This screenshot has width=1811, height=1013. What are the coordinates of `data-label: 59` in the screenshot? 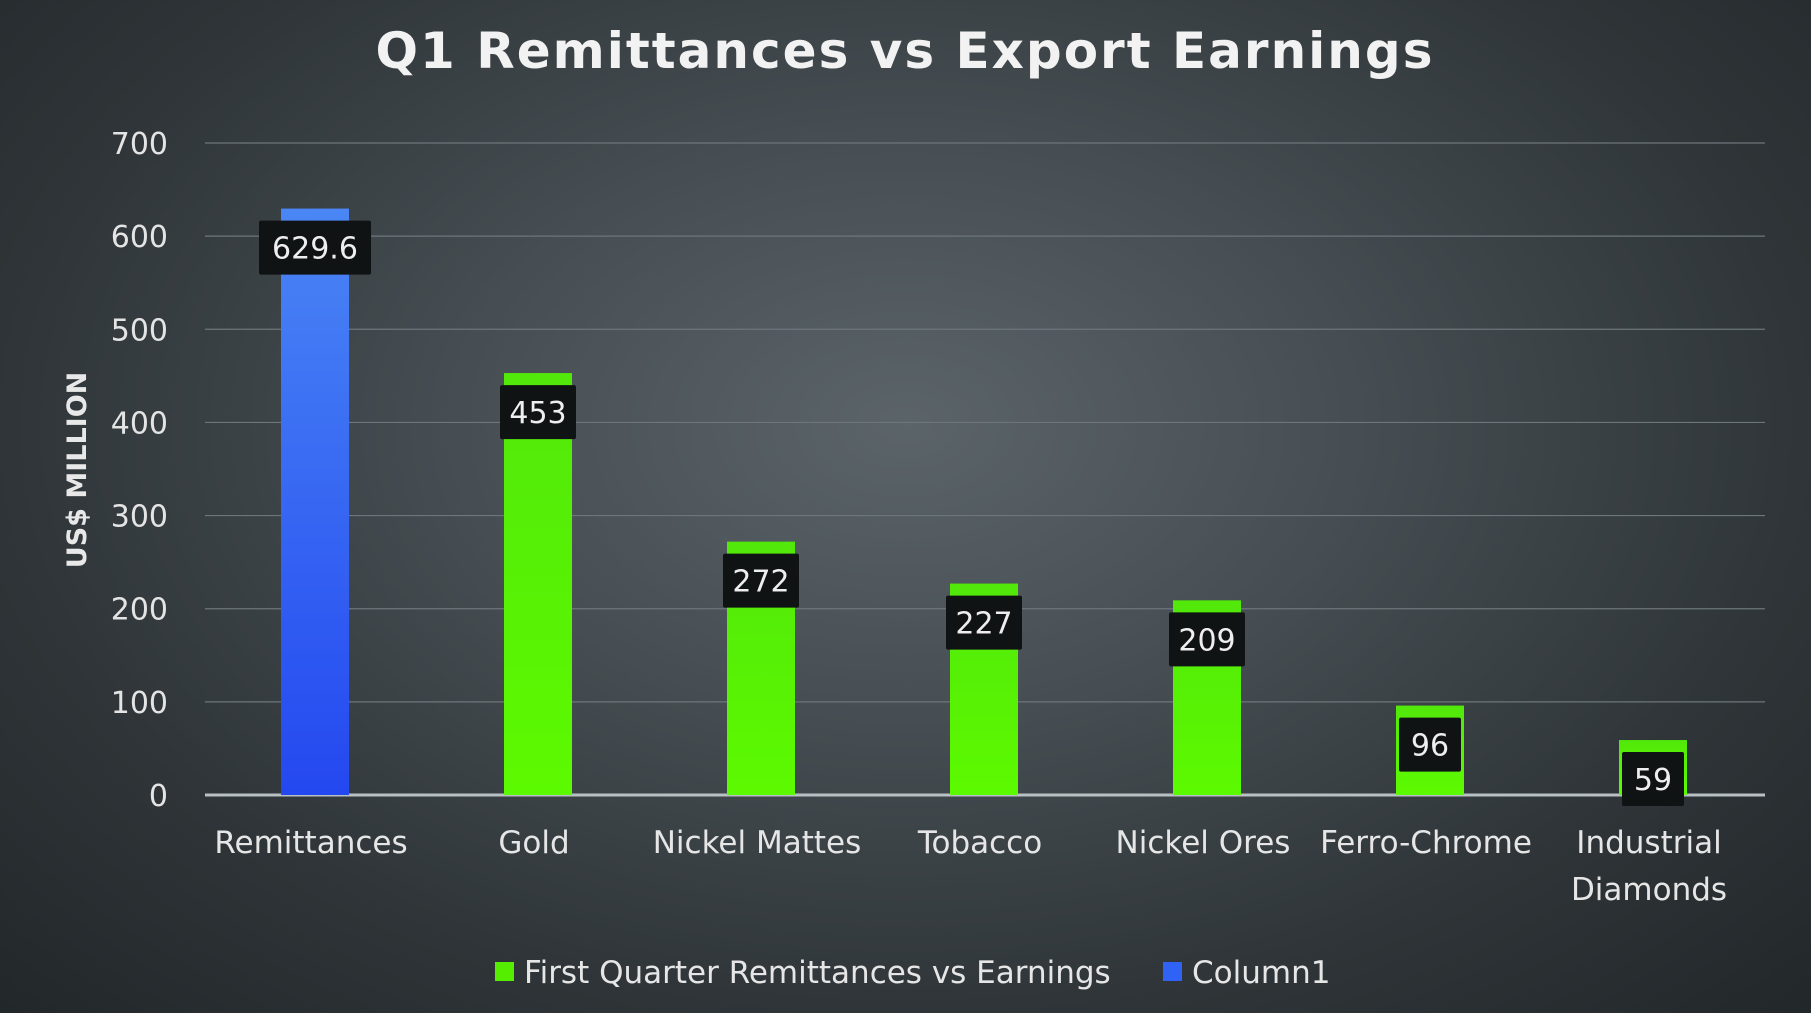 It's located at (1653, 780).